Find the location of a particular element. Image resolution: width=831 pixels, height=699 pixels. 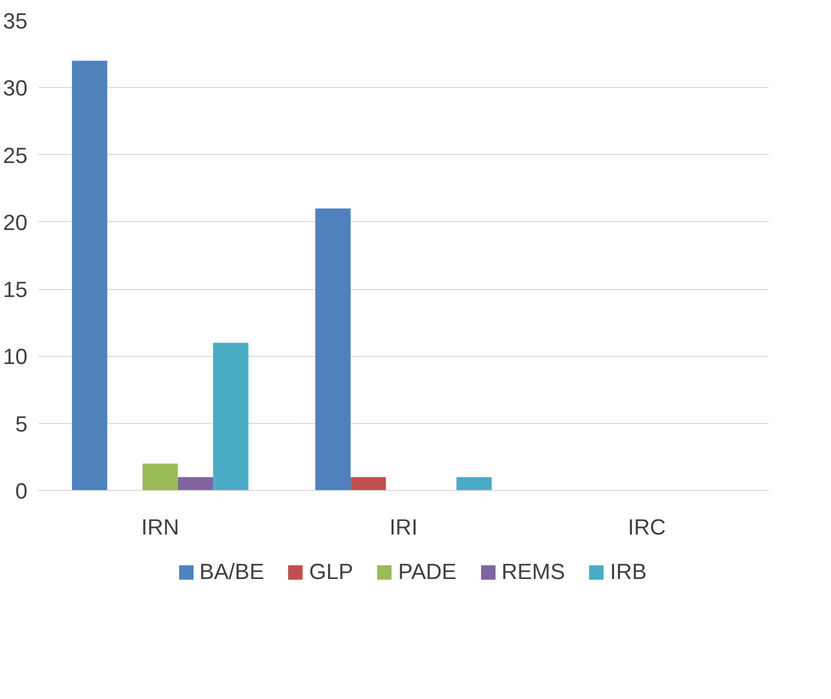

legend-label: REMS is located at coordinates (533, 572).